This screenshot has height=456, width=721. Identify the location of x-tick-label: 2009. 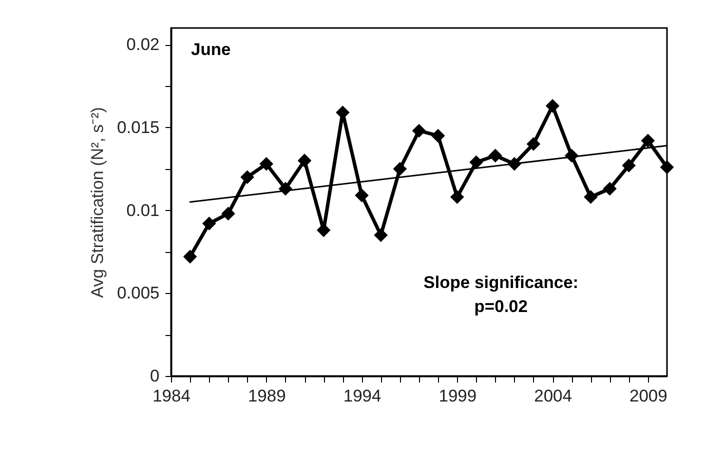
(649, 396).